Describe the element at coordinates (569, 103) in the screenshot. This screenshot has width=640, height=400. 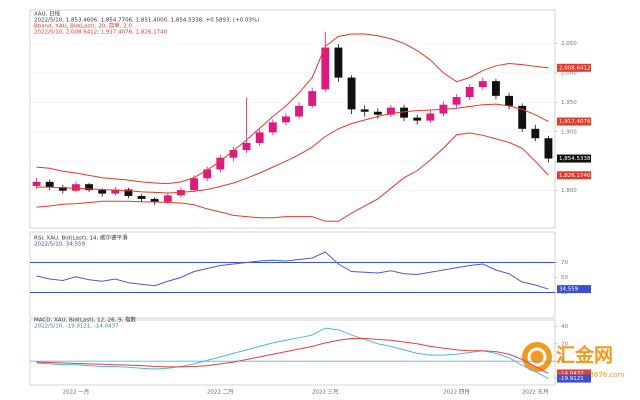
I see `y-tick-label: 1,950` at that location.